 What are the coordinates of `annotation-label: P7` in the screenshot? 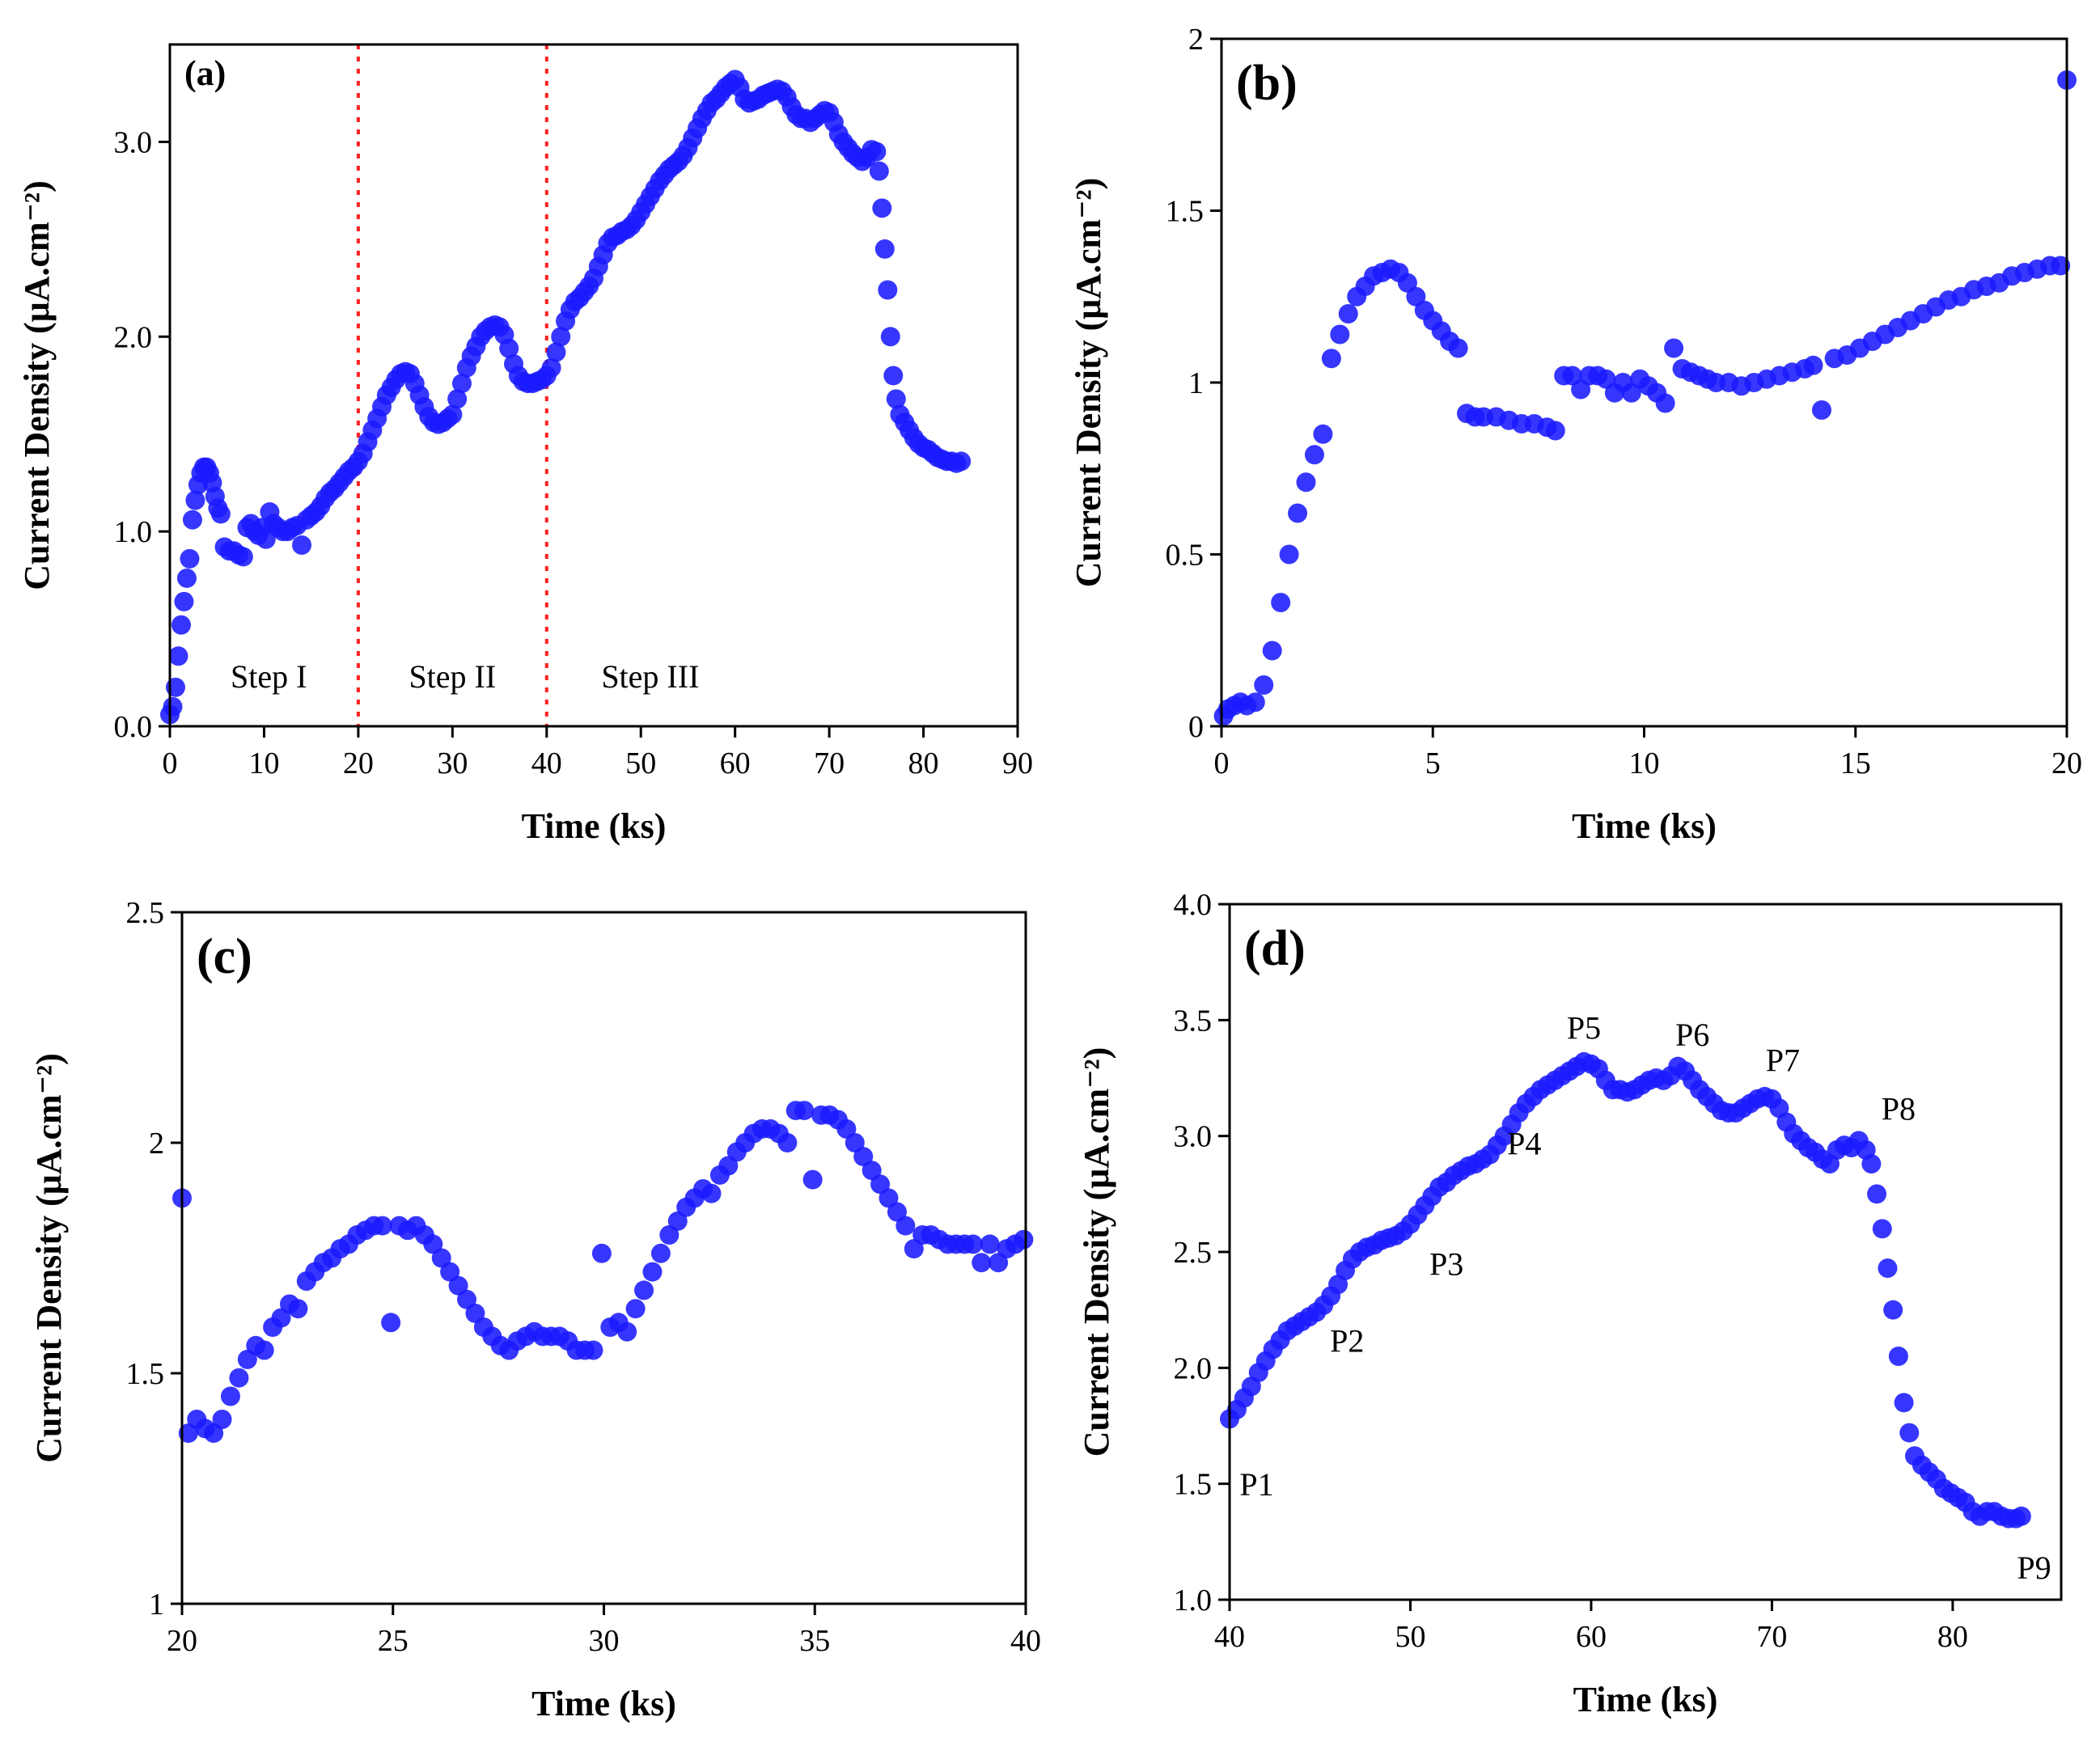 It's located at (1783, 1060).